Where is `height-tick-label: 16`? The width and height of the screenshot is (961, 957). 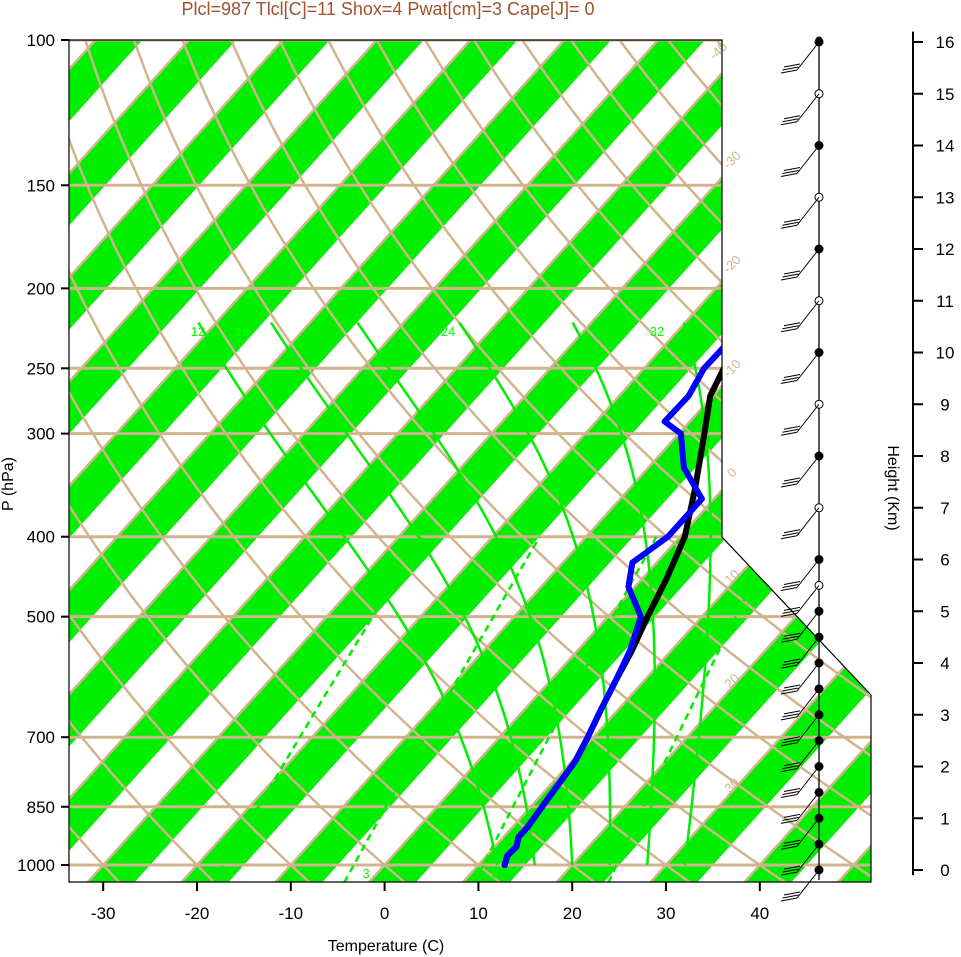
height-tick-label: 16 is located at coordinates (945, 42).